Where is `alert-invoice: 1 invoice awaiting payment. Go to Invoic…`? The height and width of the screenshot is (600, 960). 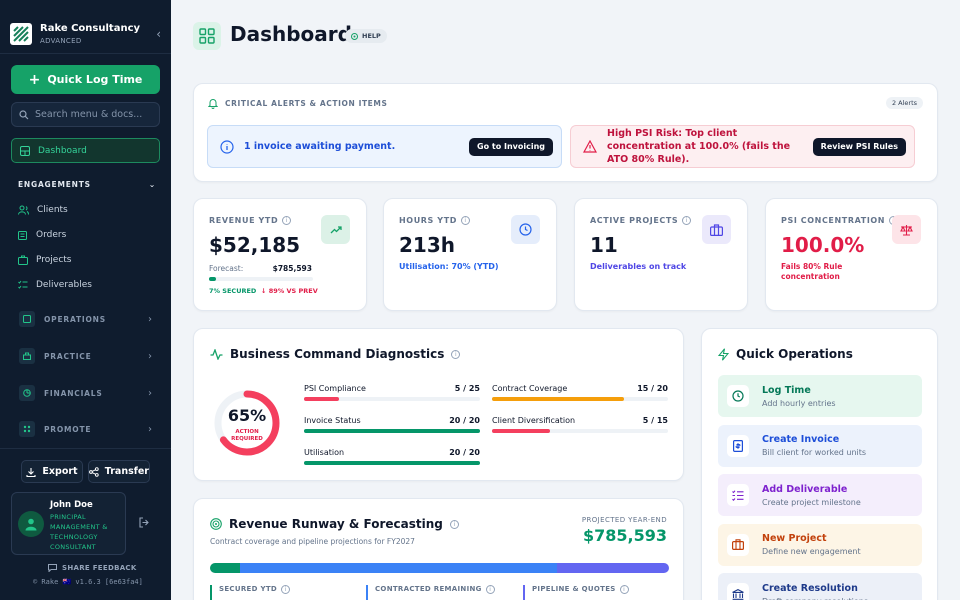
alert-invoice: 1 invoice awaiting payment. Go to Invoic… is located at coordinates (384, 146).